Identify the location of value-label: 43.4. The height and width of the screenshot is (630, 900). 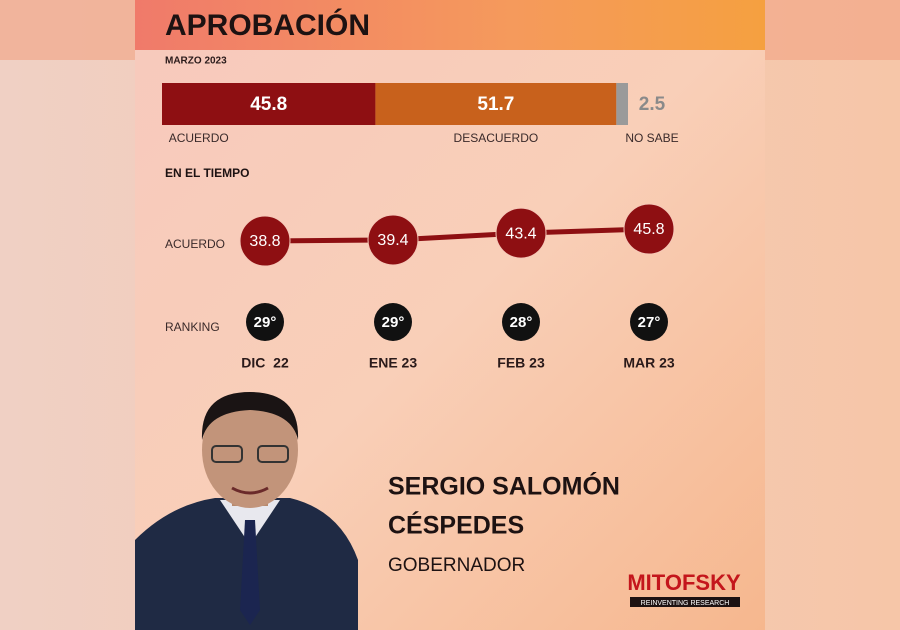
(520, 233).